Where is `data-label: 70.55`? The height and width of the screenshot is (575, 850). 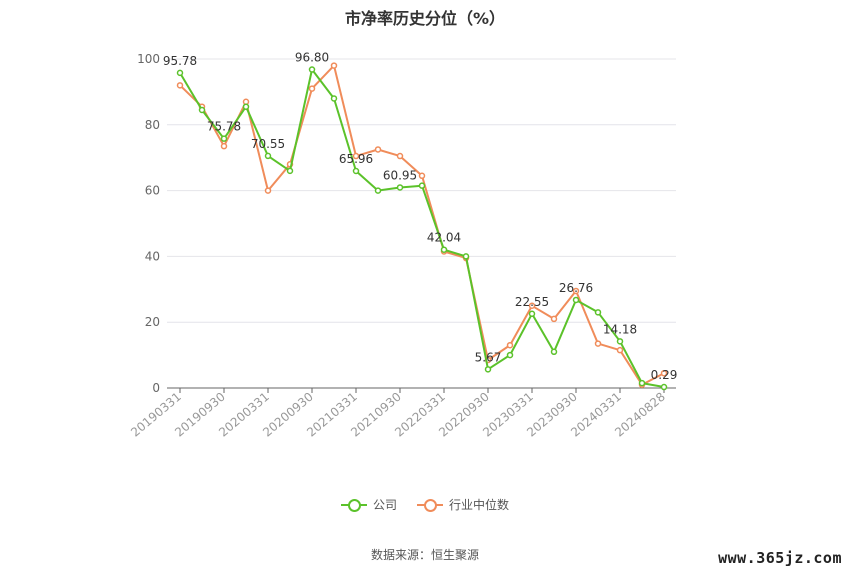 data-label: 70.55 is located at coordinates (268, 144).